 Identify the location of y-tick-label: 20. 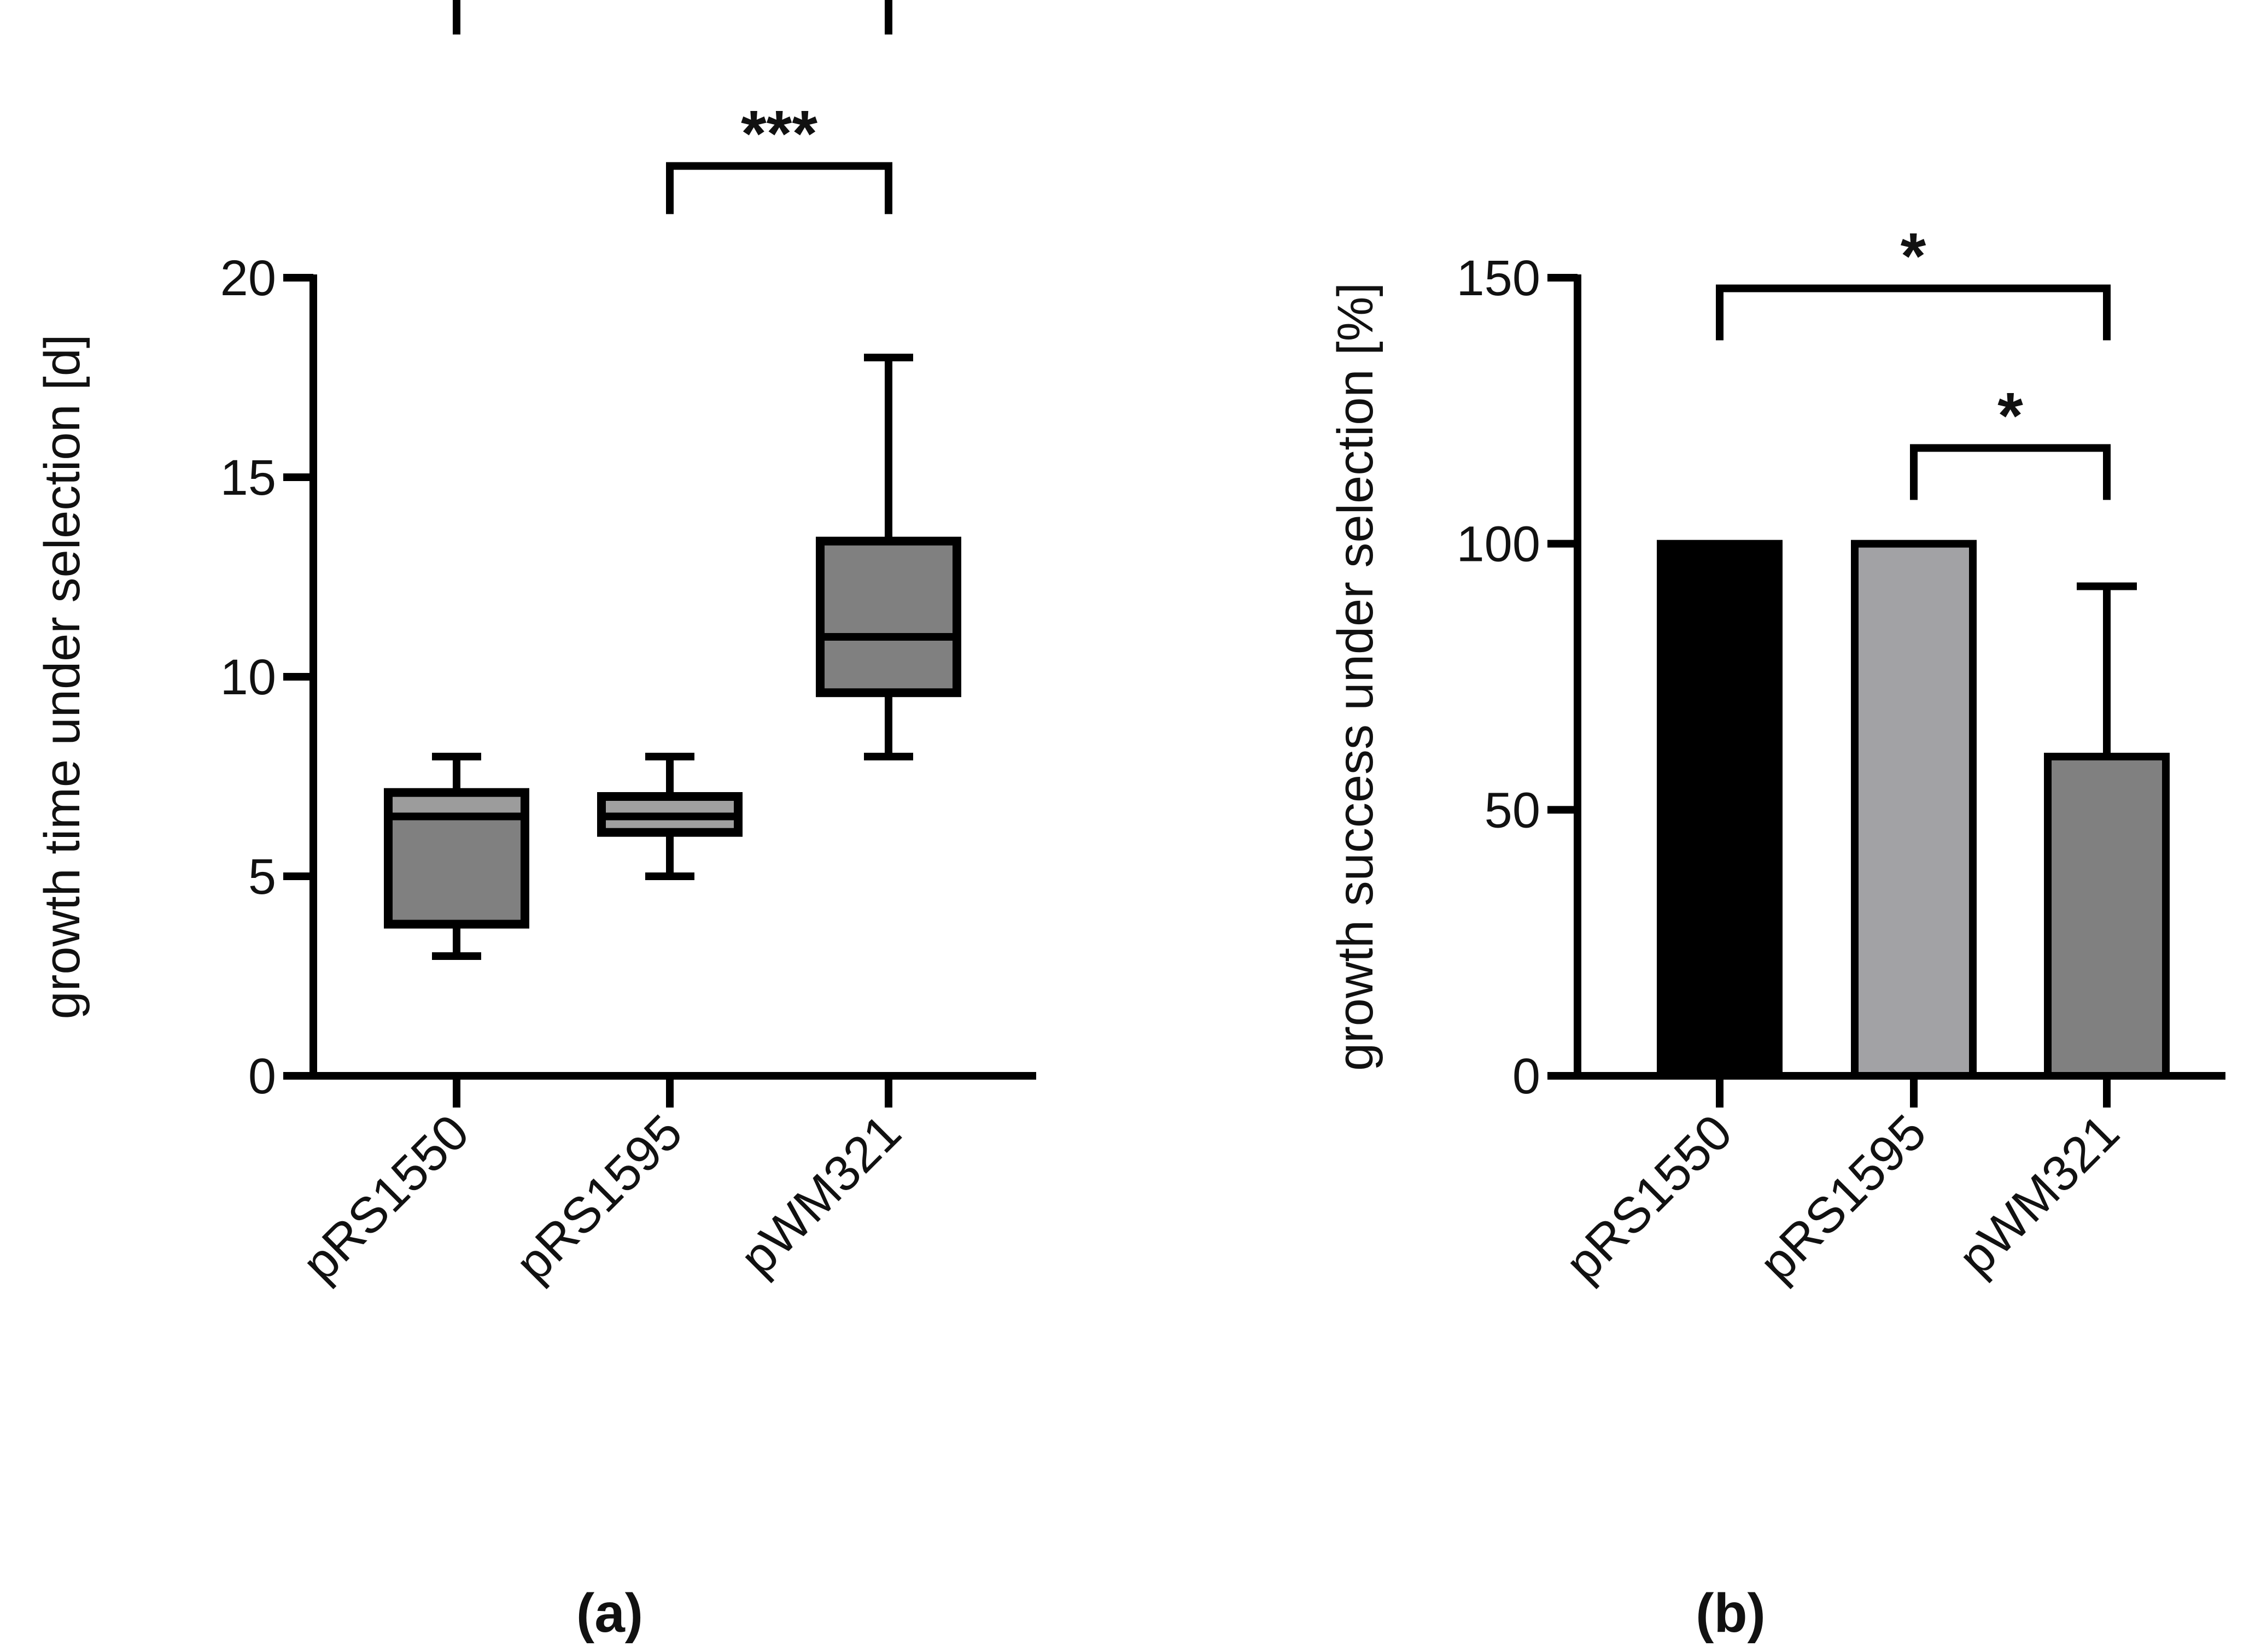
(248, 278).